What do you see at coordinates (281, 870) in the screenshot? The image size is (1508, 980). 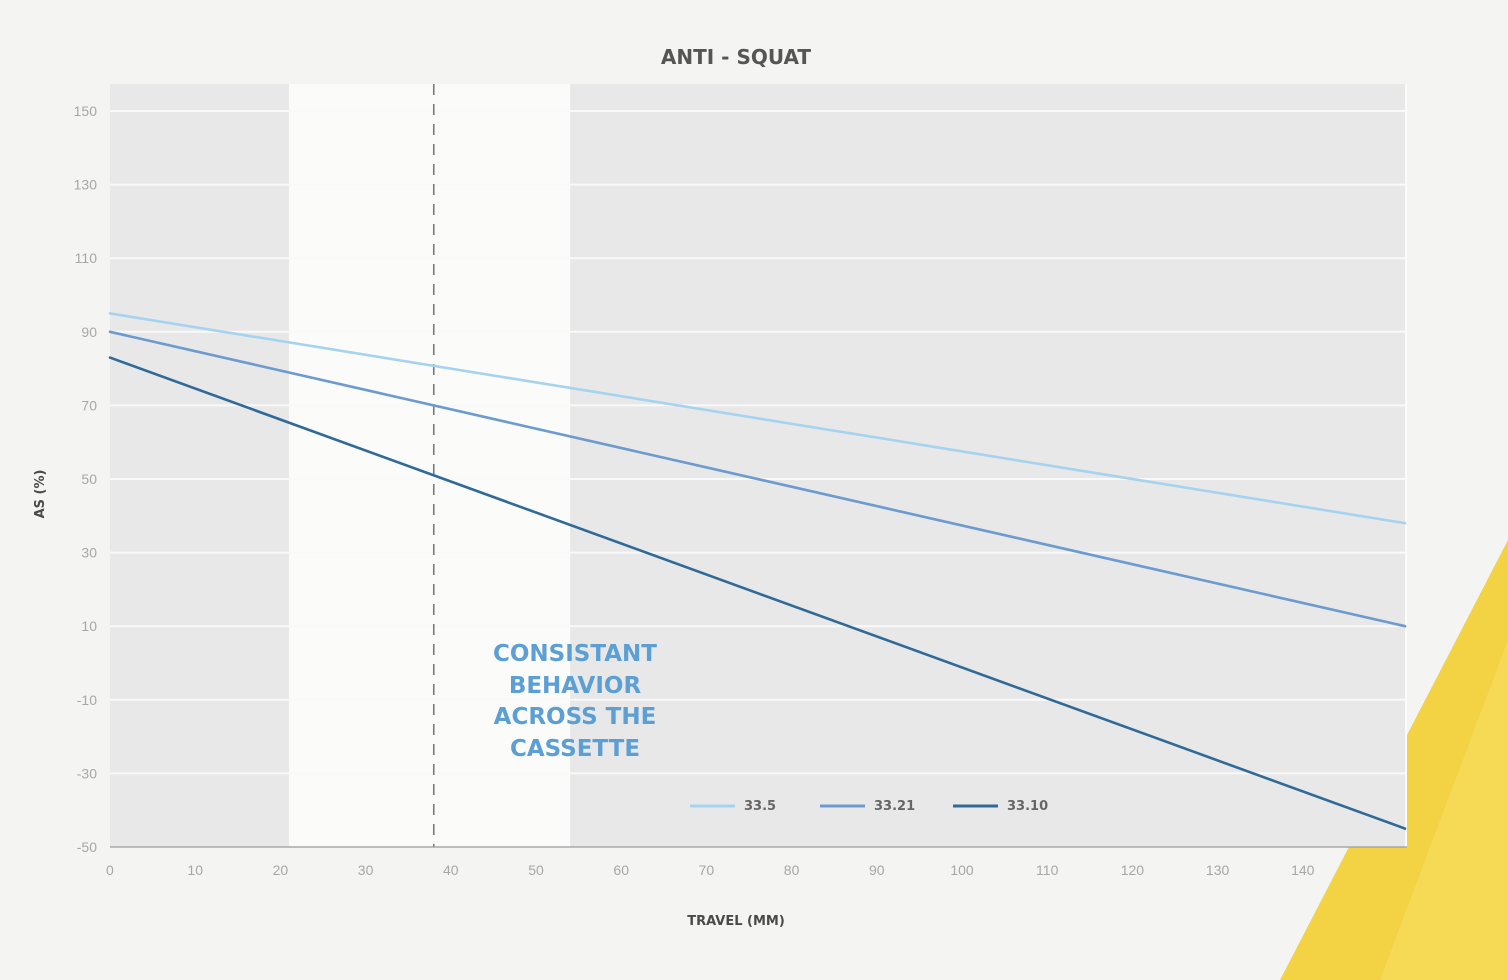 I see `x-tick-label: 20` at bounding box center [281, 870].